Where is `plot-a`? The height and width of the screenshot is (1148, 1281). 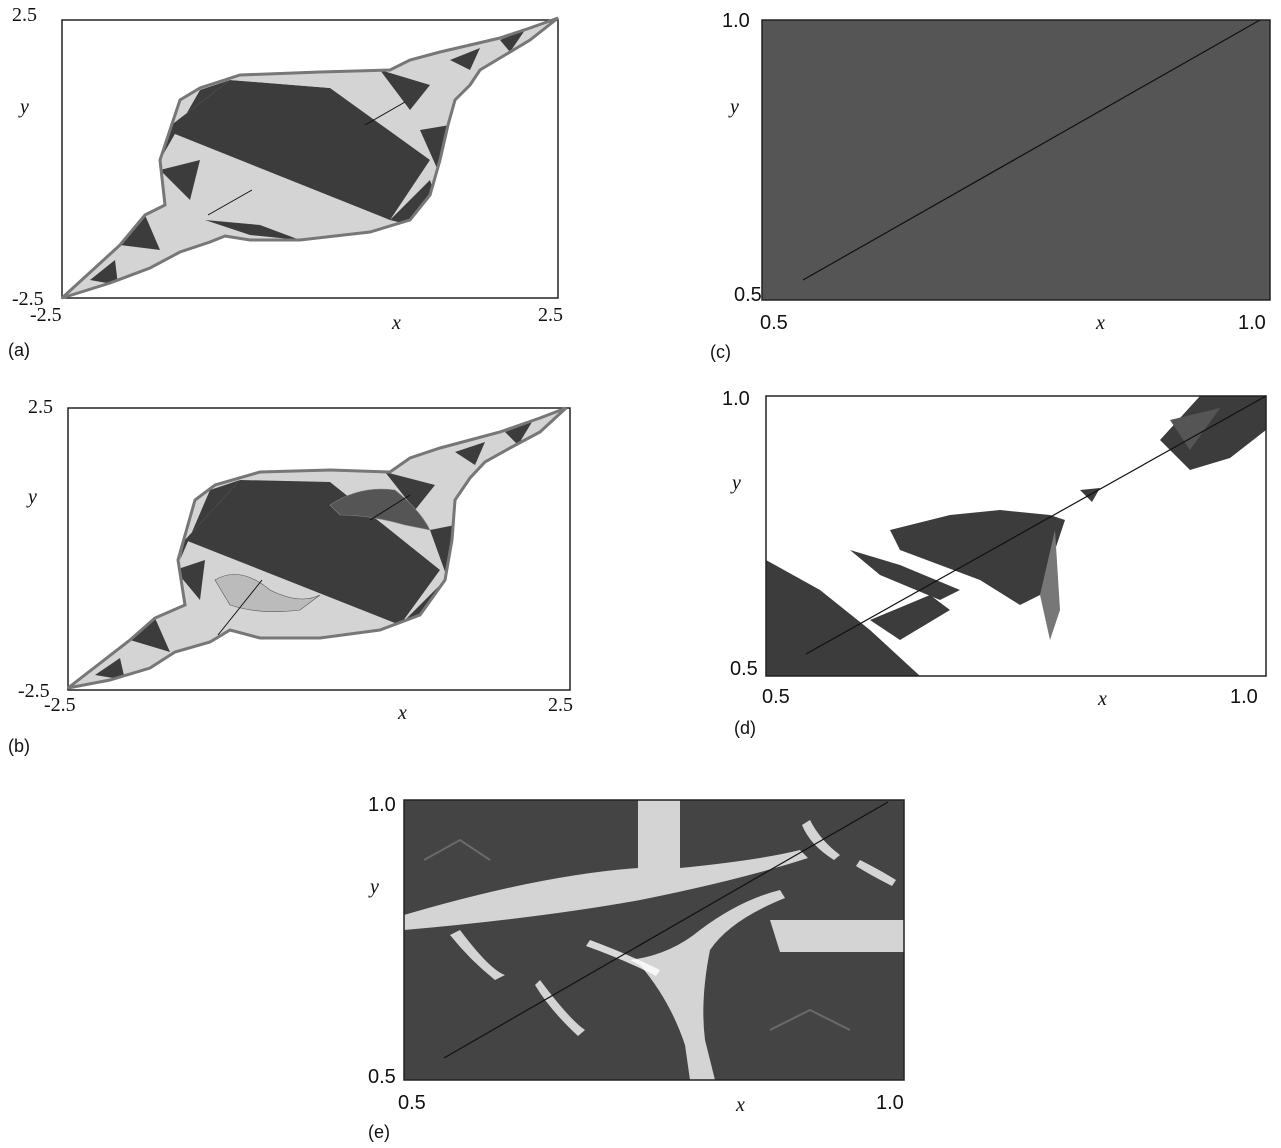
plot-a is located at coordinates (309, 158).